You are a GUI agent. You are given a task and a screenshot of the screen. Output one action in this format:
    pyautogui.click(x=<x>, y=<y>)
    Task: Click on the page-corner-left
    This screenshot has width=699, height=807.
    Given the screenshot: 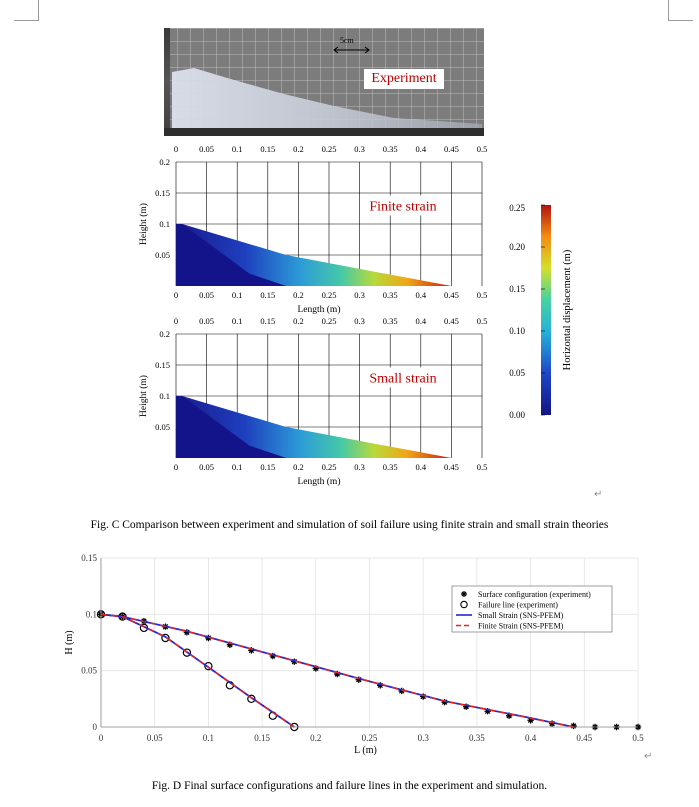 What is the action you would take?
    pyautogui.click(x=26, y=10)
    